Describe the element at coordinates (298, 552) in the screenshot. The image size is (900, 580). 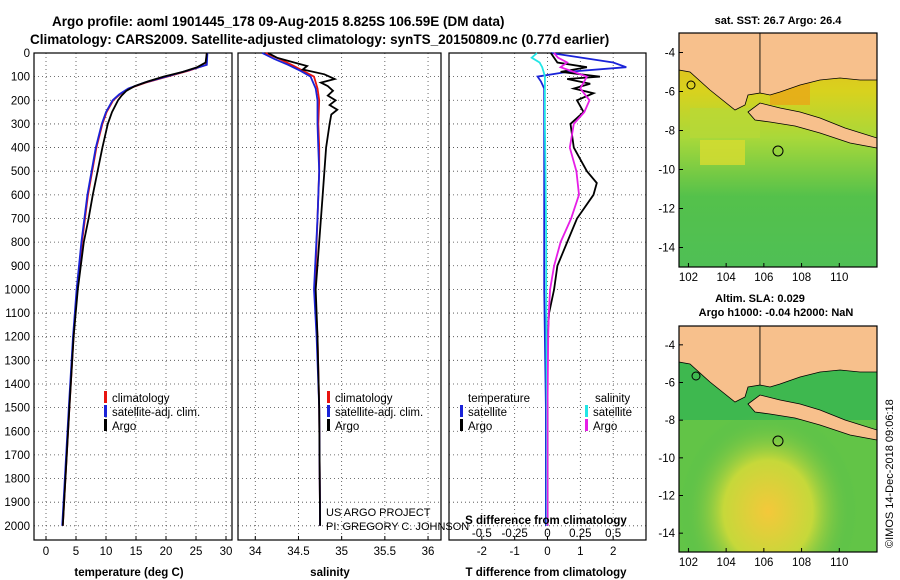
I see `x-tick-label: 34.5` at that location.